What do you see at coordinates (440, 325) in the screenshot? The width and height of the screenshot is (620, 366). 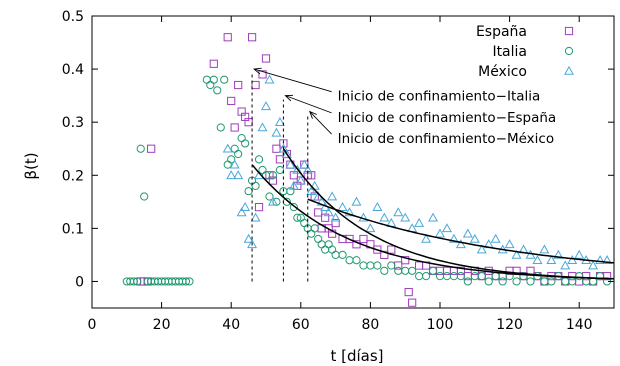 I see `x-tick-label: 100` at bounding box center [440, 325].